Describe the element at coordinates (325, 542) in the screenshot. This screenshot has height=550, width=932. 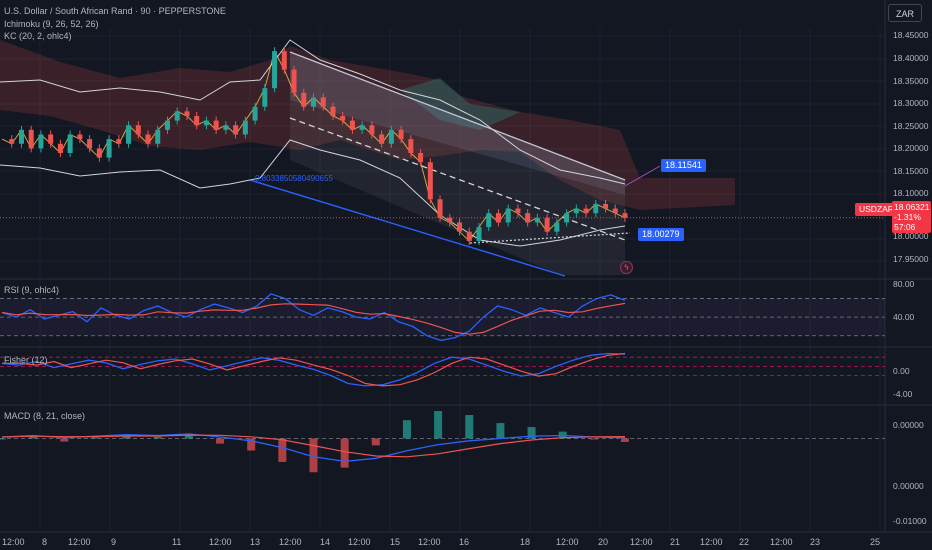
I see `x-label: 14` at that location.